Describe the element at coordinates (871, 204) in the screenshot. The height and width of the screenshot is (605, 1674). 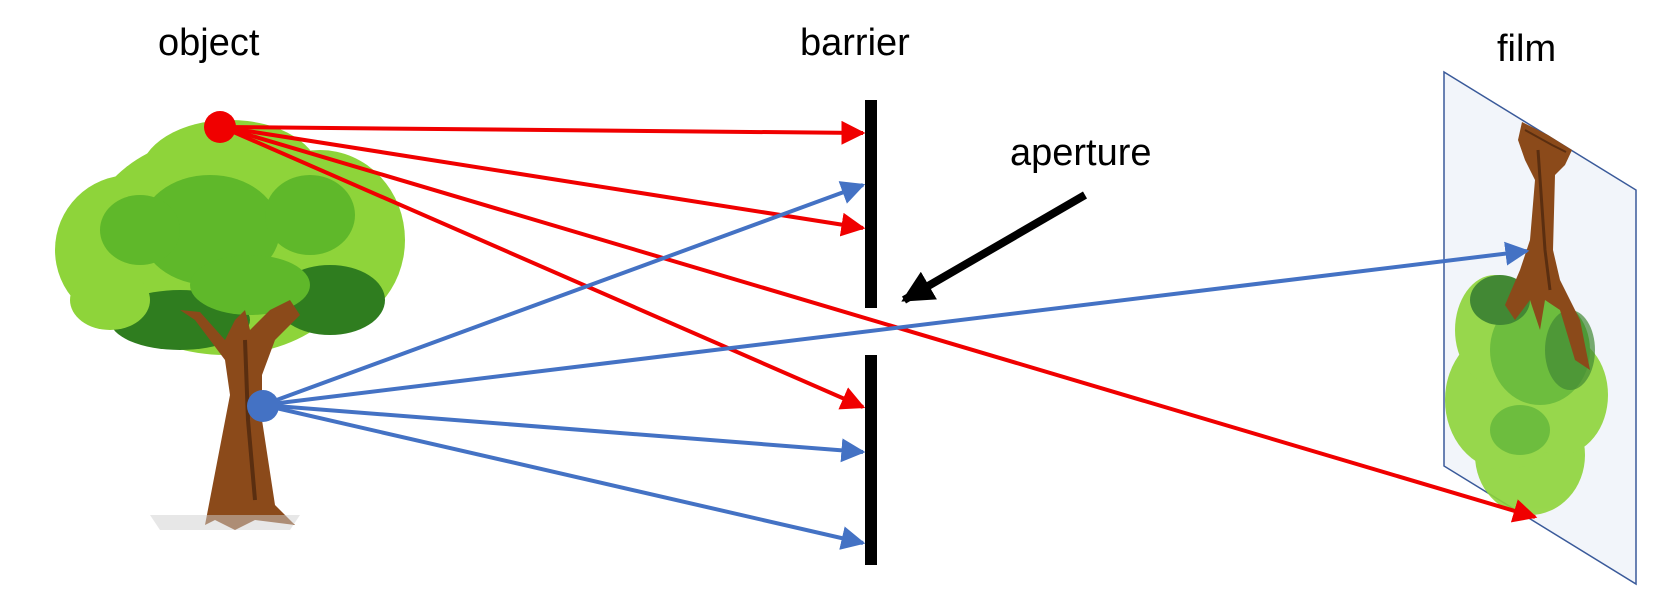
I see `barrier-upper` at that location.